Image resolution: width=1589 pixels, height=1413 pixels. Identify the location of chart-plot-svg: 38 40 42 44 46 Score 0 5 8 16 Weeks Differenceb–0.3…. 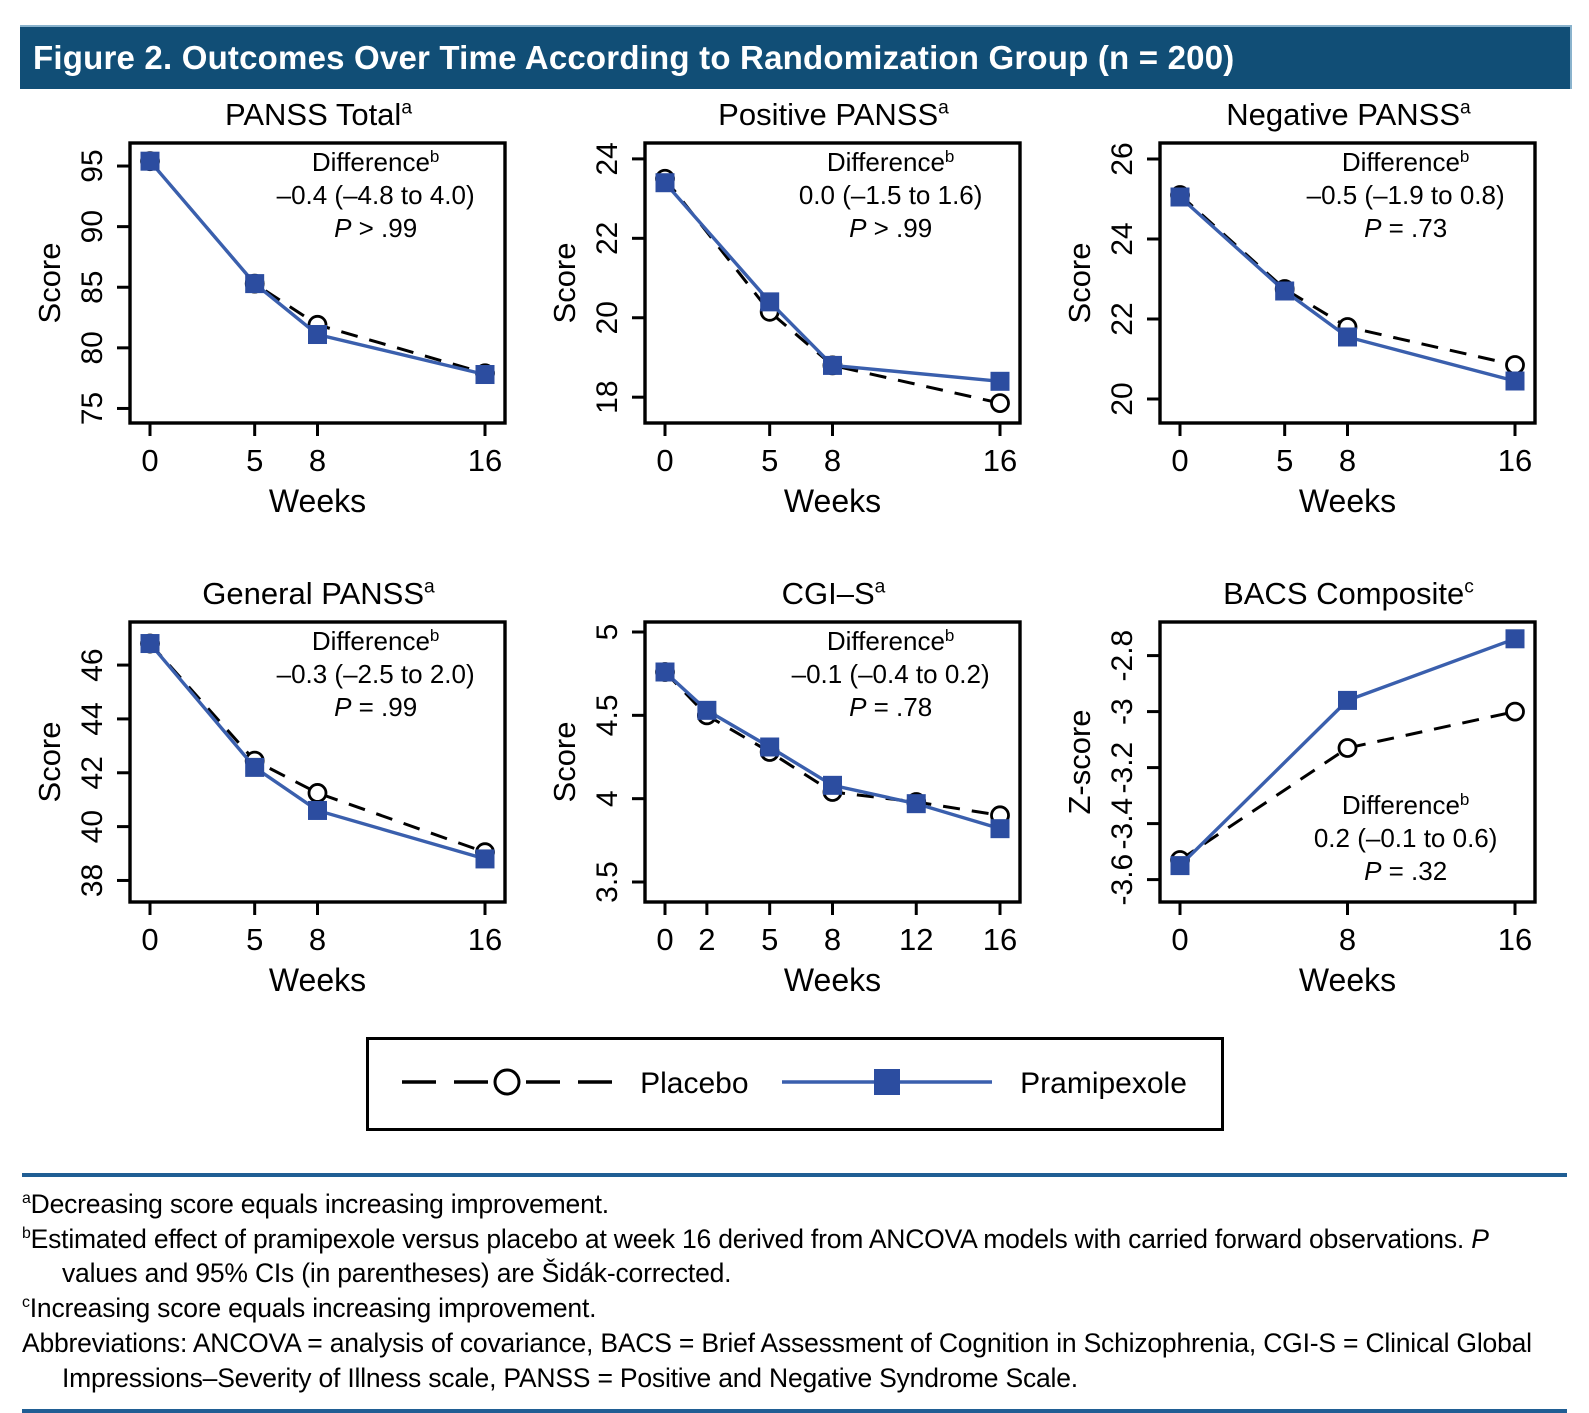
(269, 809).